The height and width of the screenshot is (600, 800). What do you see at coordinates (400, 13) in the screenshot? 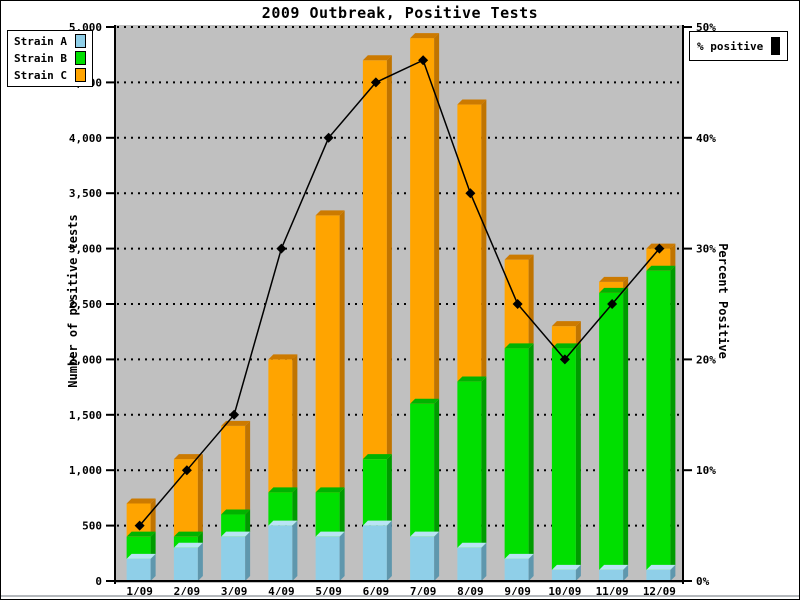
I see `chart-title: 2009 Outbreak, Positive Tests` at bounding box center [400, 13].